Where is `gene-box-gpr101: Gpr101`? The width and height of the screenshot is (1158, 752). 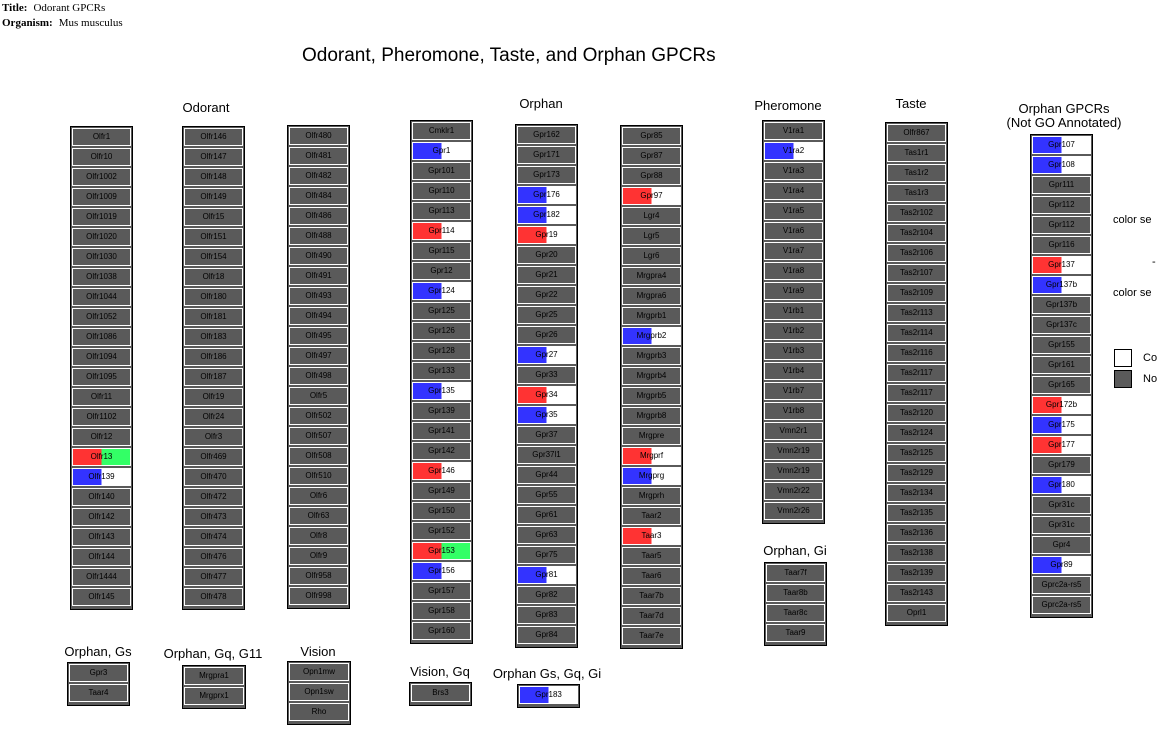 gene-box-gpr101: Gpr101 is located at coordinates (441, 171).